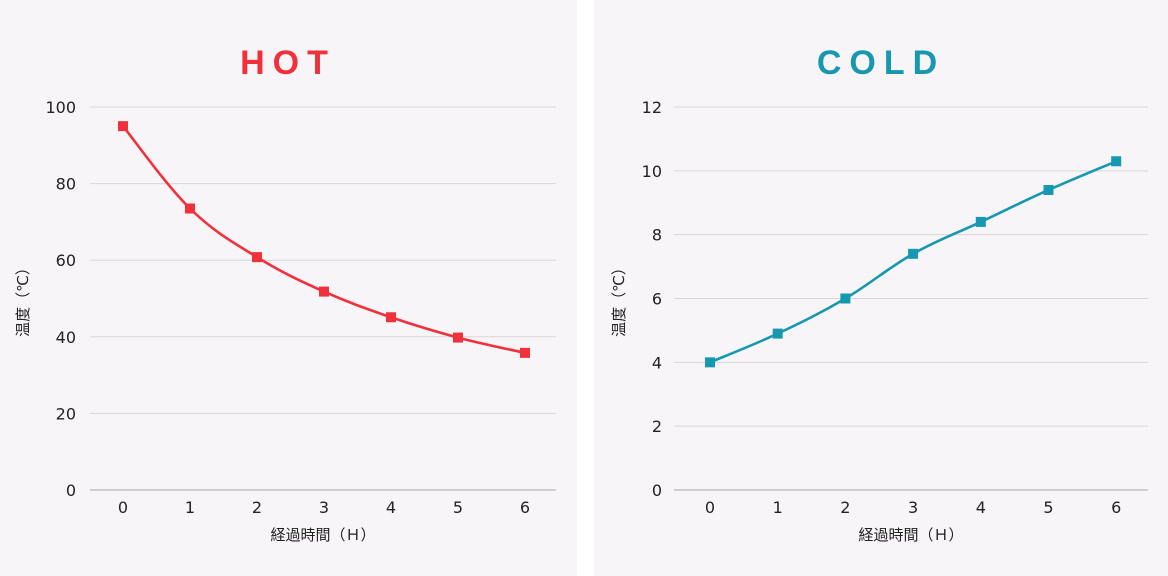 Image resolution: width=1168 pixels, height=576 pixels. I want to click on cold-y-tick-label: 2, so click(657, 426).